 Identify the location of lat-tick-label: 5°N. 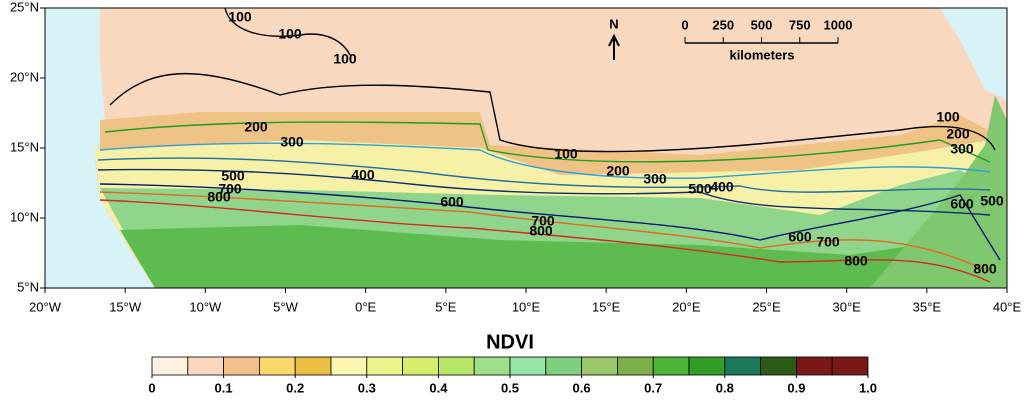
(28, 286).